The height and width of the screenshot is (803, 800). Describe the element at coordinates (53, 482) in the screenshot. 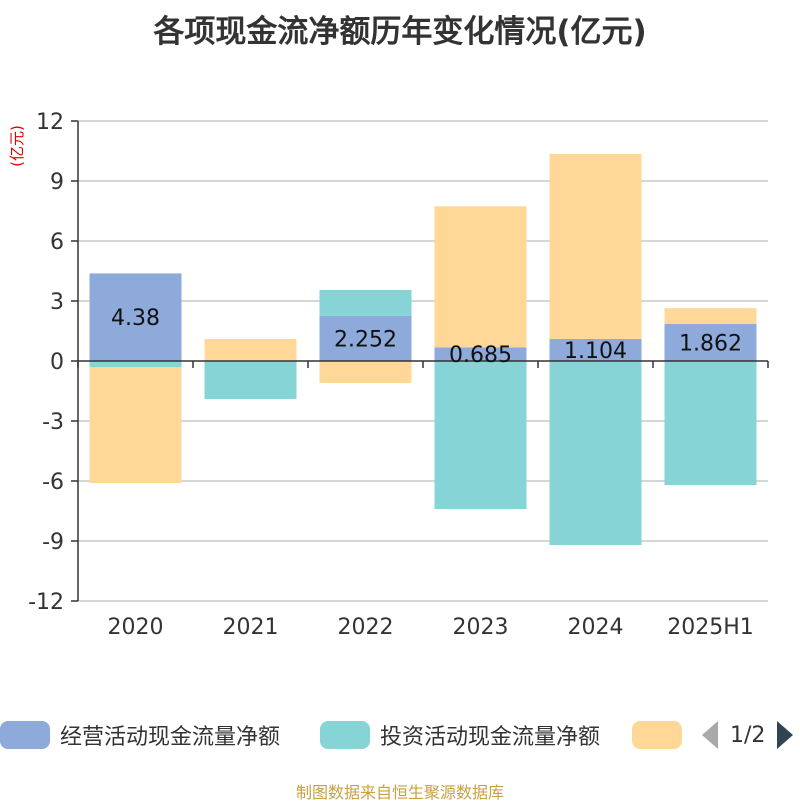

I see `y-tick-label: -6` at that location.